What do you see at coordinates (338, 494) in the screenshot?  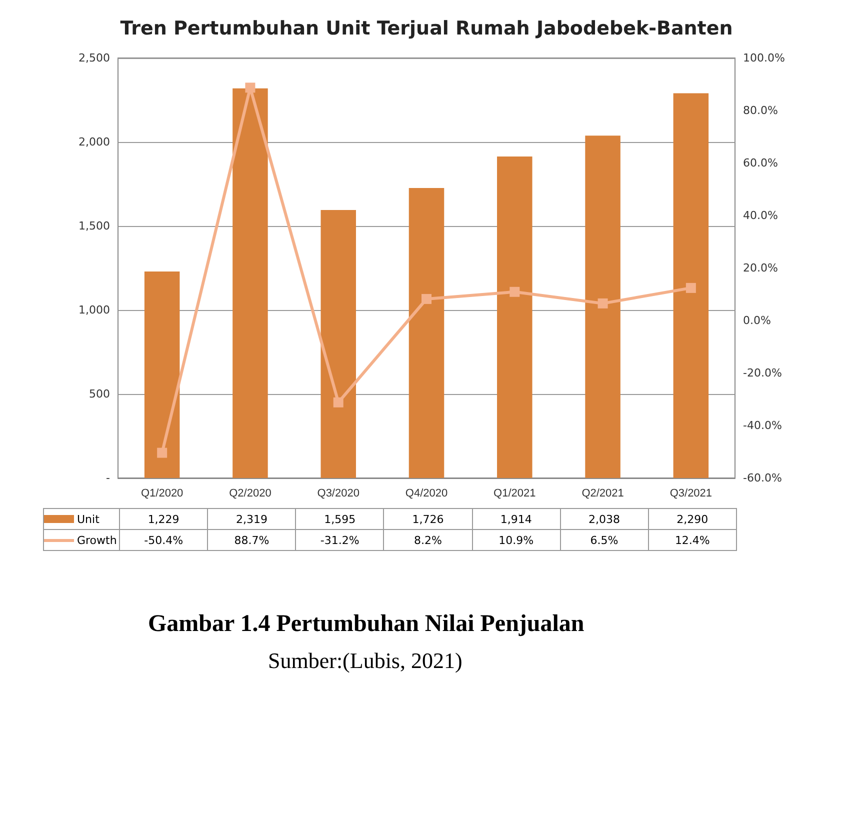 I see `x-tick-label: Q3/2020` at bounding box center [338, 494].